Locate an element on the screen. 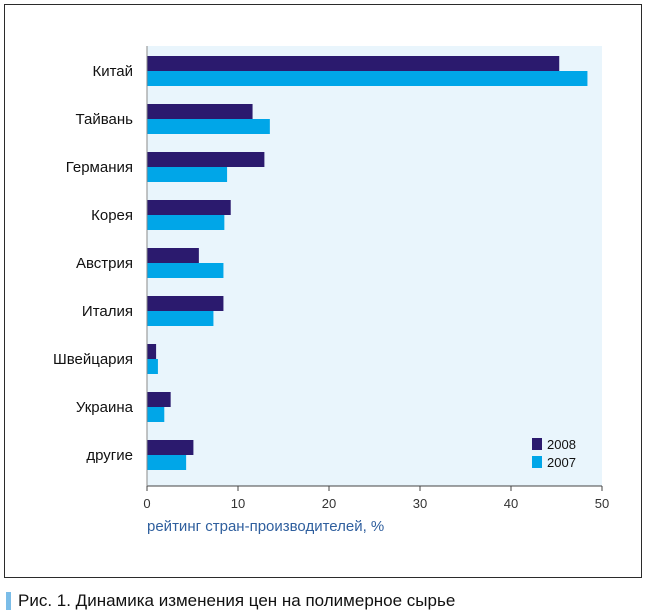 This screenshot has height=616, width=650. legend-label-2007: 2007 is located at coordinates (561, 462).